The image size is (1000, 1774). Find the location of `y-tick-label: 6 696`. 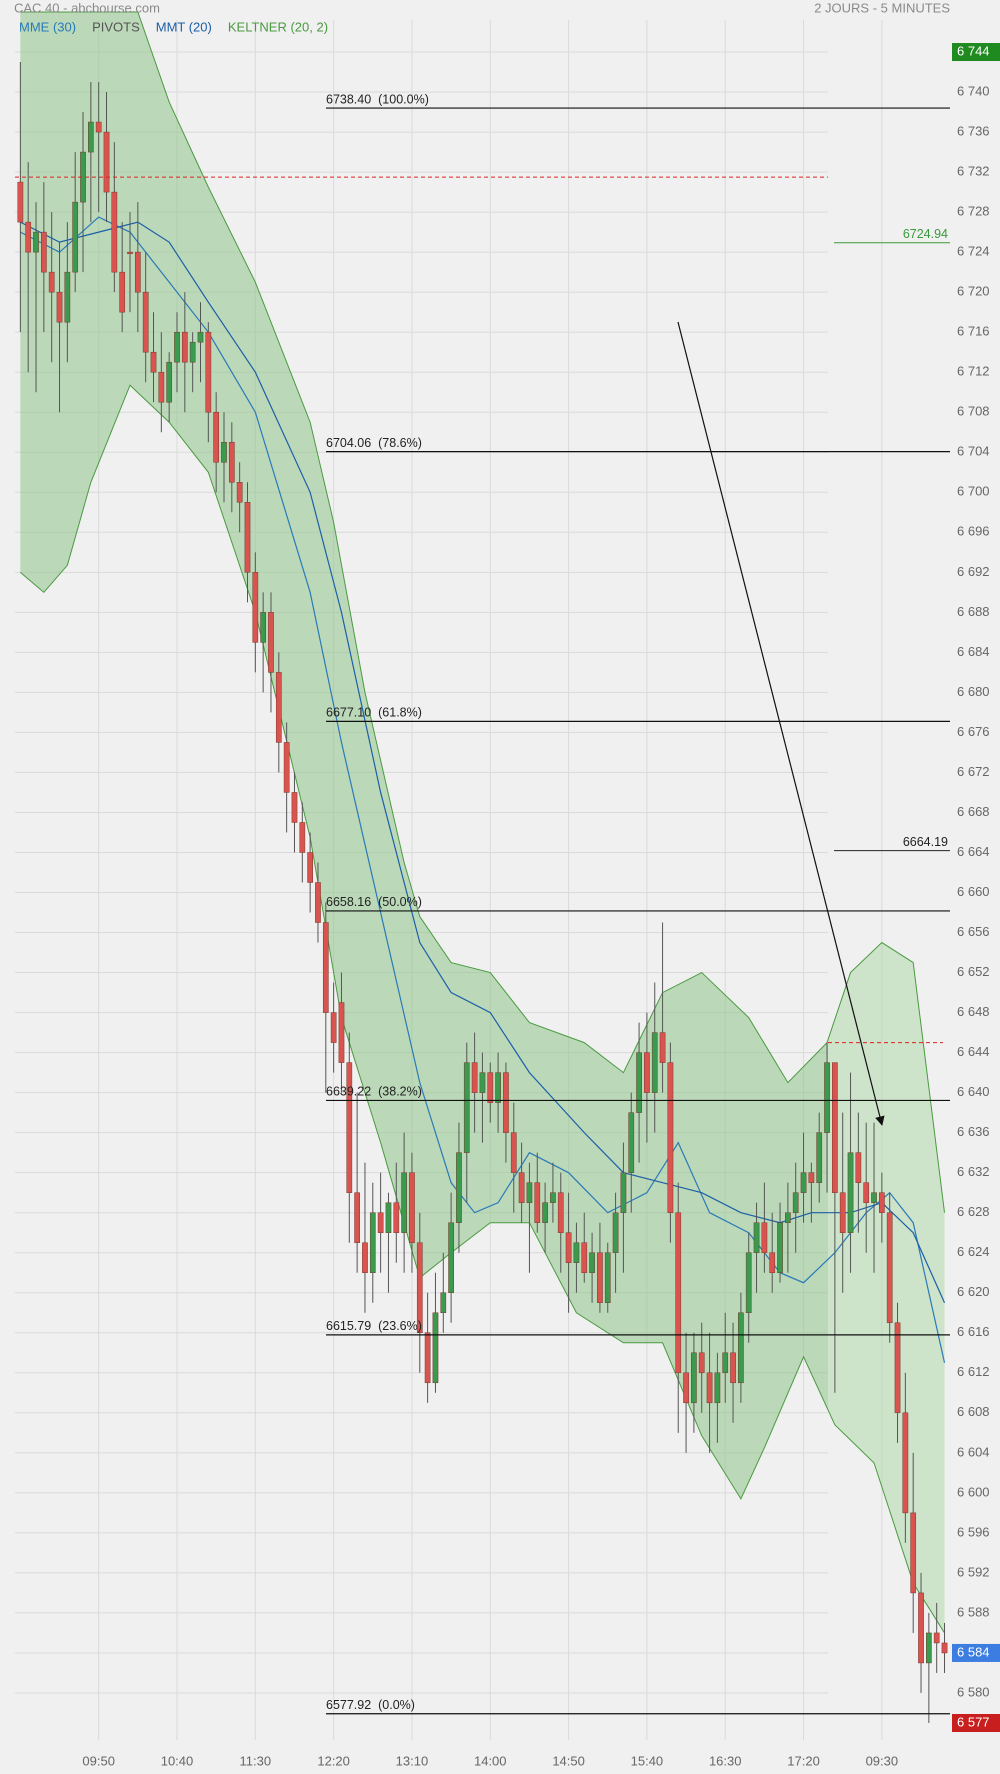

y-tick-label: 6 696 is located at coordinates (973, 531).